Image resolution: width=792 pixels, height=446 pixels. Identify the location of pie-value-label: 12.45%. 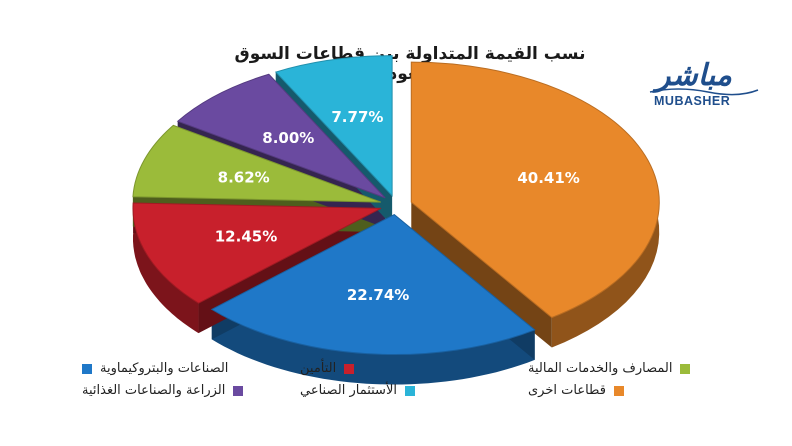
(246, 236).